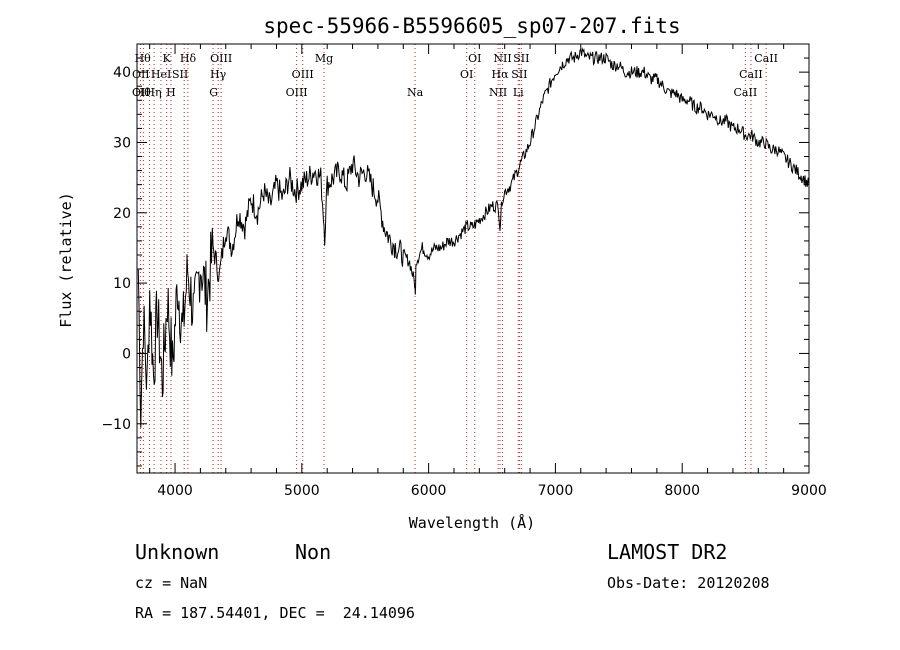 Image resolution: width=900 pixels, height=650 pixels. Describe the element at coordinates (218, 74) in the screenshot. I see `line-label: Hγ` at that location.